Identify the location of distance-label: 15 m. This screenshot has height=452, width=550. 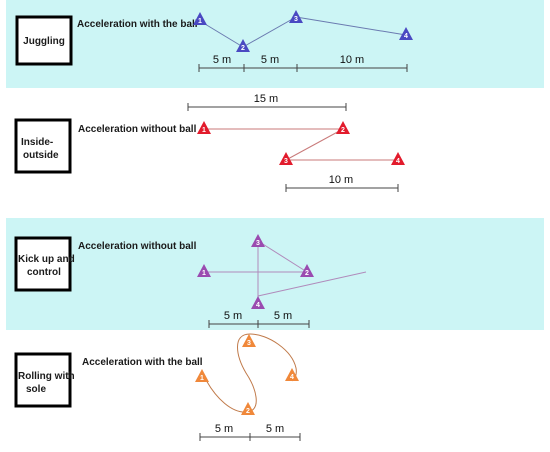
(266, 99).